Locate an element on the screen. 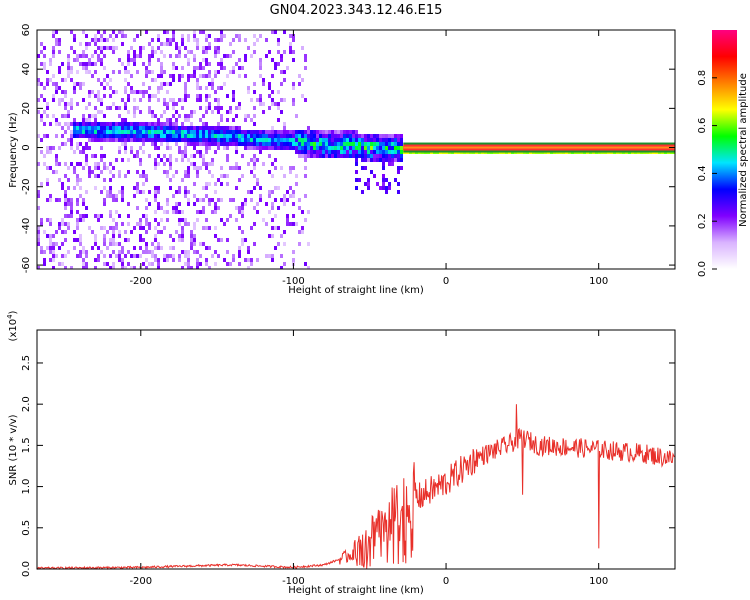 The image size is (750, 600). spectrogram-x-tick-label: -100 is located at coordinates (293, 281).